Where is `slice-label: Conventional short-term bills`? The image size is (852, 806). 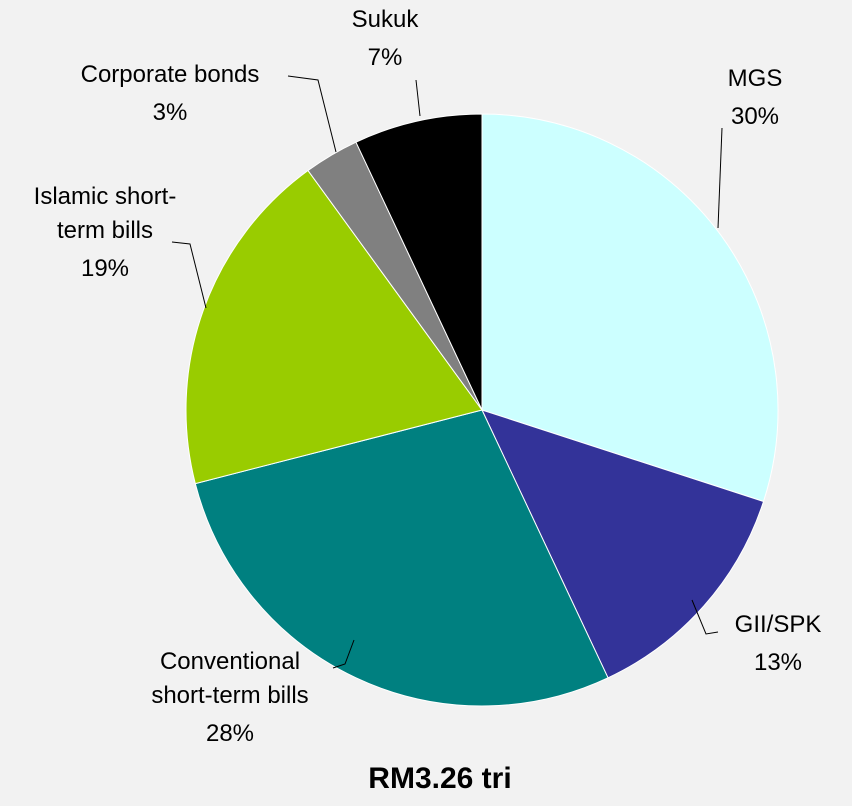
slice-label: Conventional short-term bills is located at coordinates (230, 678).